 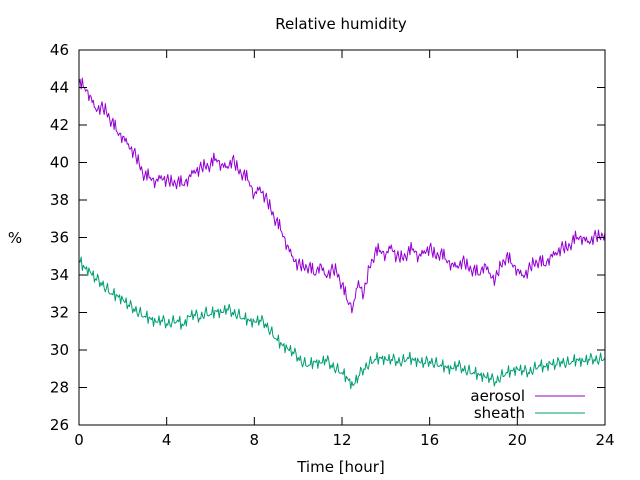 I want to click on y-tick-label: 30, so click(x=59, y=350).